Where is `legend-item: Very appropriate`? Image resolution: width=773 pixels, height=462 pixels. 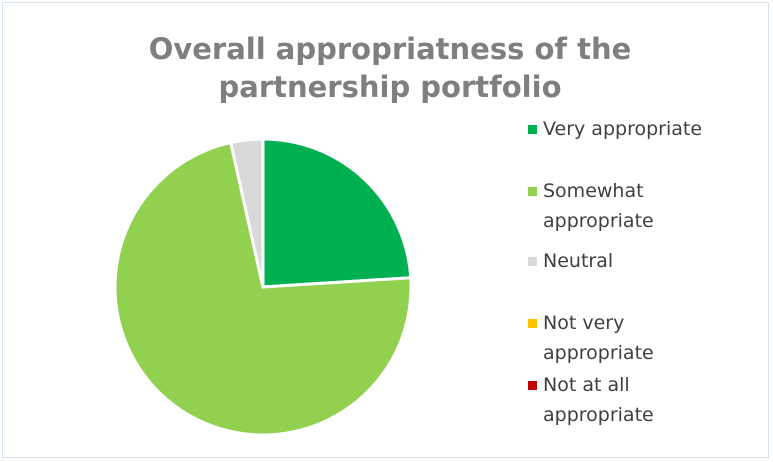
legend-item: Very appropriate is located at coordinates (630, 129).